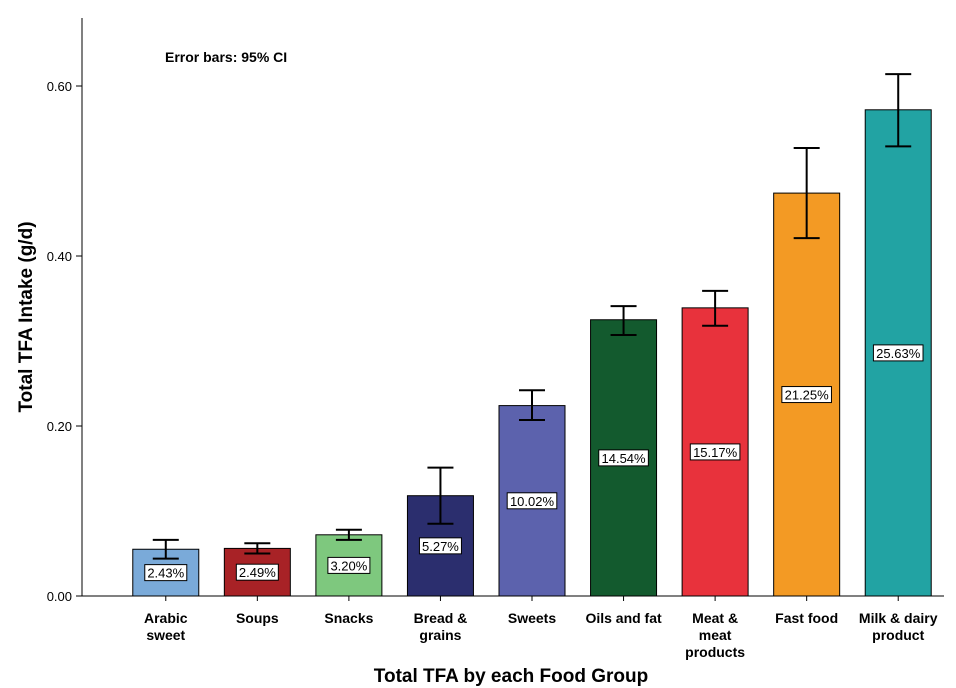 This screenshot has height=688, width=956. I want to click on x-tick-label: Oils and fat, so click(623, 618).